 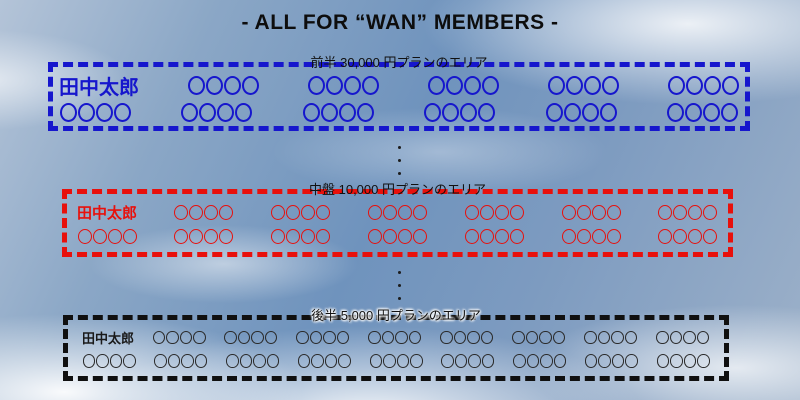 I want to click on plan-area-30000-rows: 田中太郎, so click(x=399, y=96).